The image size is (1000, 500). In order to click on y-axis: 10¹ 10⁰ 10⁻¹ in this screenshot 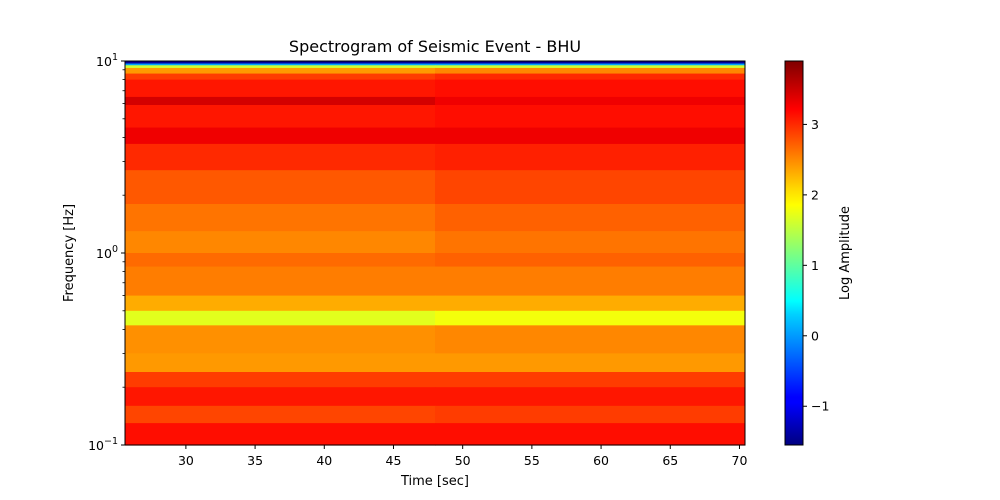, I will do `click(106, 252)`.